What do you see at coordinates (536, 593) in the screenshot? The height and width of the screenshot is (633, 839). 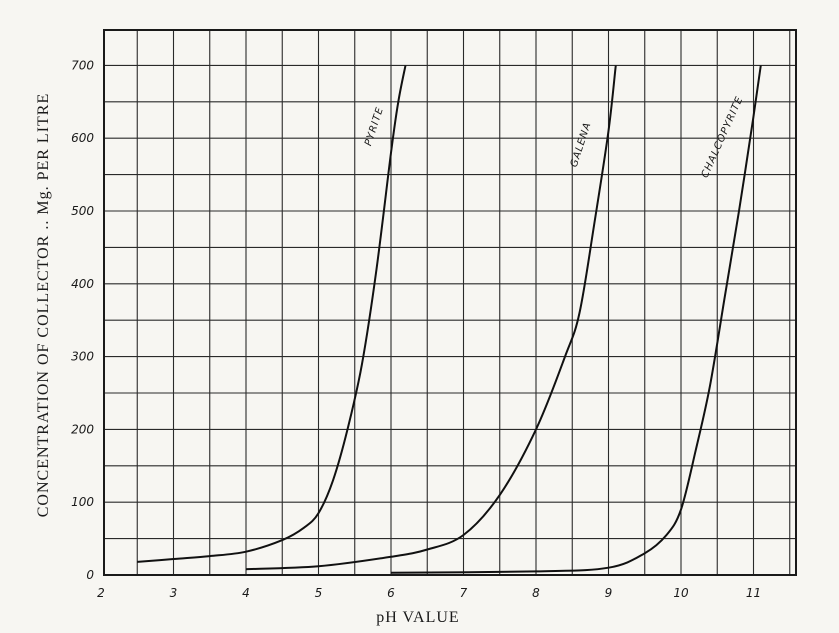 I see `x-tick-label: 8` at bounding box center [536, 593].